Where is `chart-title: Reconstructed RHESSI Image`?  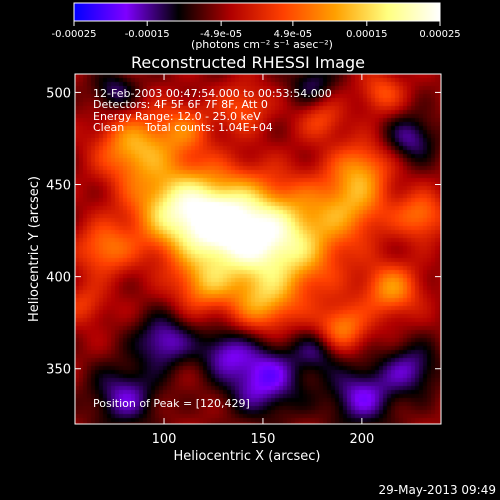
chart-title: Reconstructed RHESSI Image is located at coordinates (248, 62).